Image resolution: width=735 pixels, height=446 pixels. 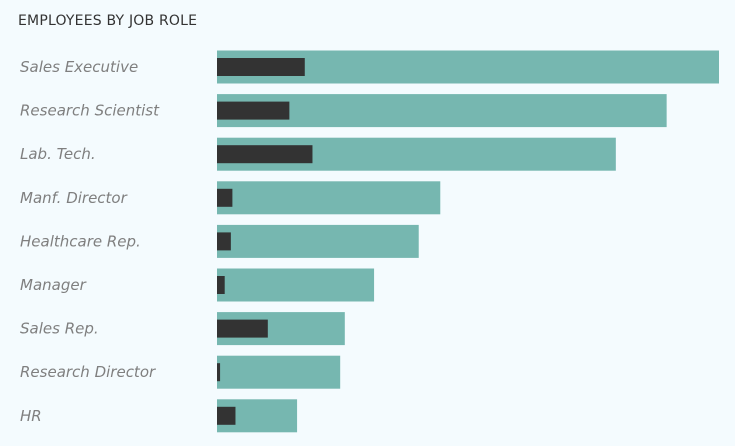 What do you see at coordinates (79, 67) in the screenshot?
I see `category-label: Sales Executive` at bounding box center [79, 67].